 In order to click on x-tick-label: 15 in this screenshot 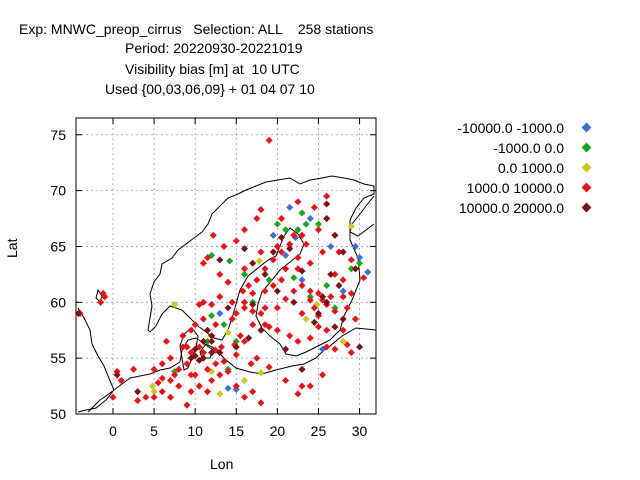, I will do `click(236, 431)`.